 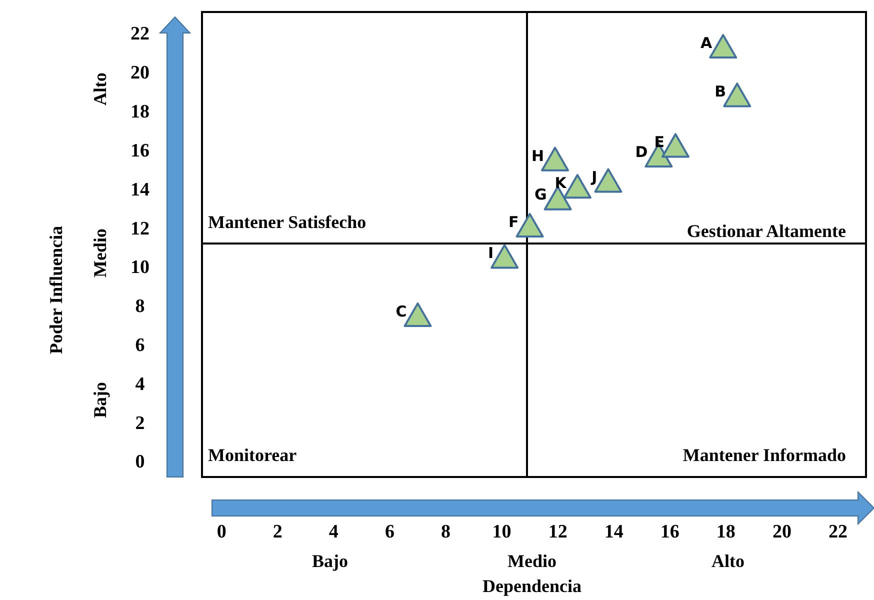 I want to click on y-tick-label: 0, so click(x=140, y=462).